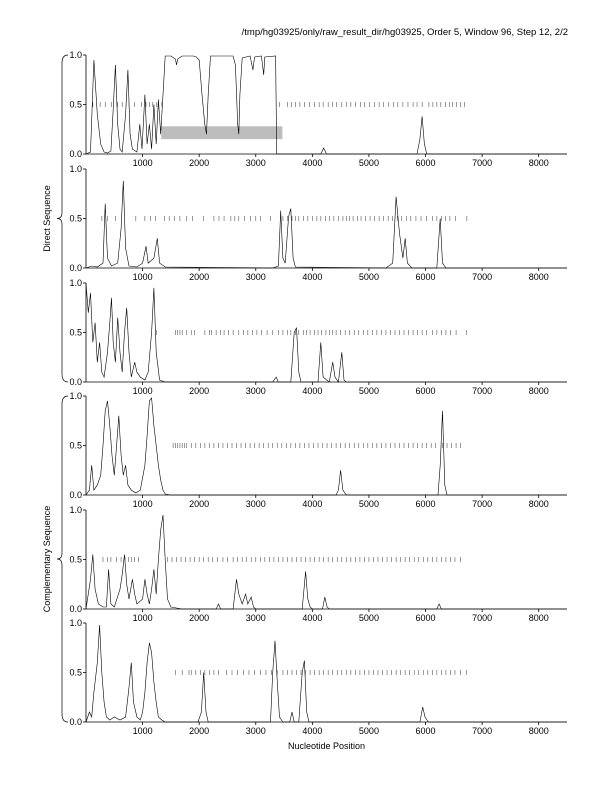 The width and height of the screenshot is (612, 792). What do you see at coordinates (47, 559) in the screenshot?
I see `group-label-2: Complementary Sequence` at bounding box center [47, 559].